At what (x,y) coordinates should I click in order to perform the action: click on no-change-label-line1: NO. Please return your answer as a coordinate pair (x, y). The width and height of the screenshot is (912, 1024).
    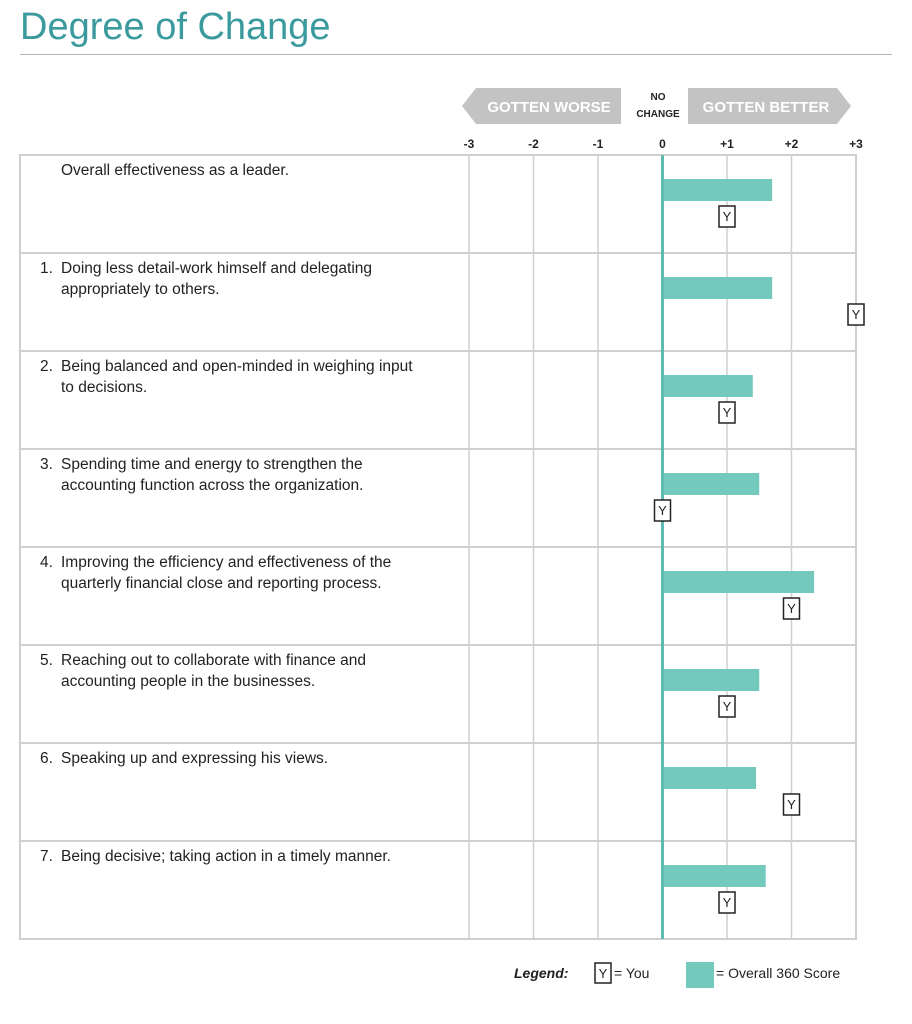
    Looking at the image, I should click on (658, 97).